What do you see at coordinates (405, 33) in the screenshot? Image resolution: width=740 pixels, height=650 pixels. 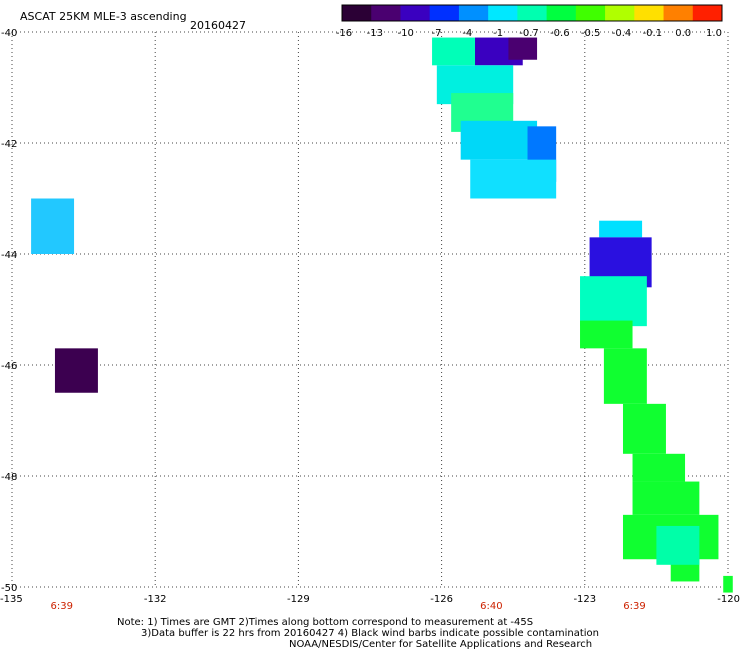 I see `colorbar-label-2: -10` at bounding box center [405, 33].